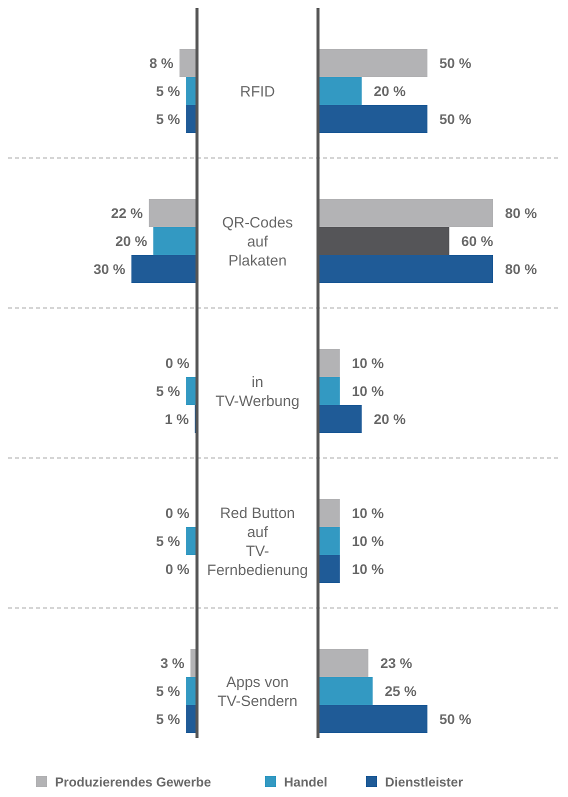 The height and width of the screenshot is (797, 568). What do you see at coordinates (401, 690) in the screenshot?
I see `data-label: 25 %` at bounding box center [401, 690].